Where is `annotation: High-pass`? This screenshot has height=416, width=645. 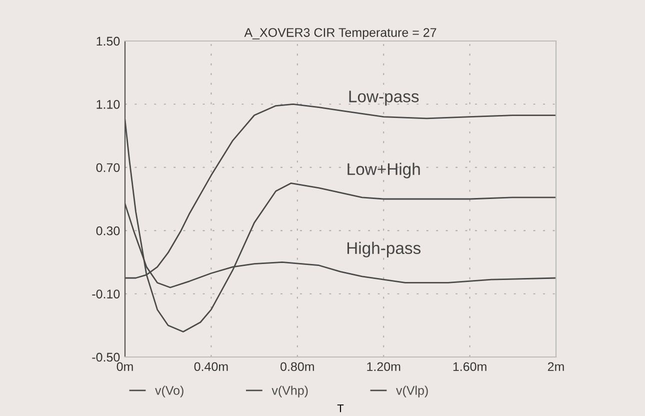
annotation: High-pass is located at coordinates (384, 250).